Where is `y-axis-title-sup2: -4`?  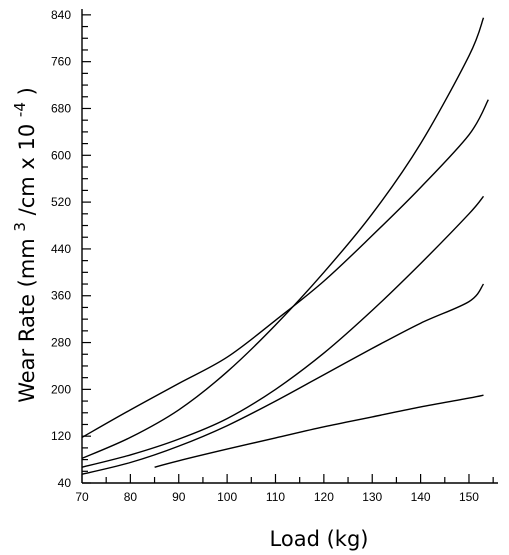 y-axis-title-sup2: -4 is located at coordinates (20, 109).